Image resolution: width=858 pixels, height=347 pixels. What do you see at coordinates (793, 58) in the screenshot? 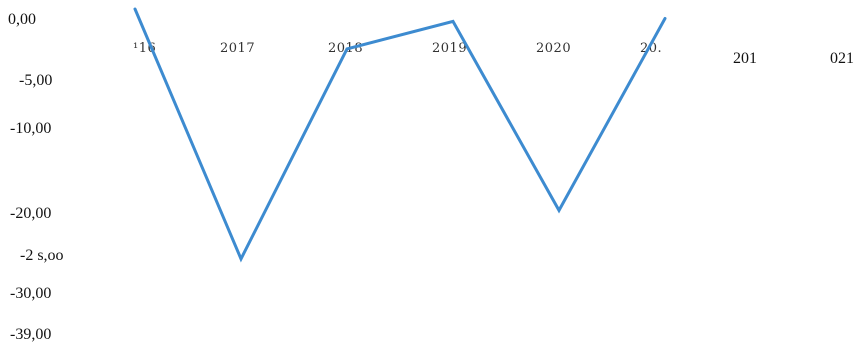
I see `extra-labels: 201 021` at bounding box center [793, 58].